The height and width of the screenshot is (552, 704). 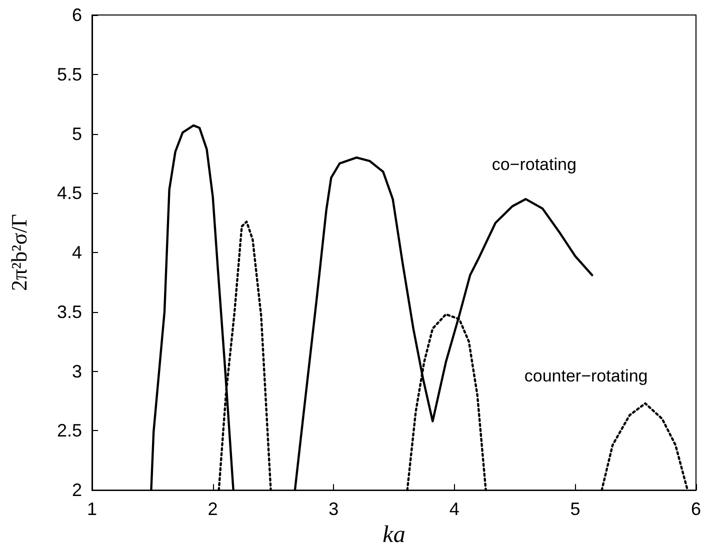 I want to click on x-tick-label: 4, so click(x=454, y=509).